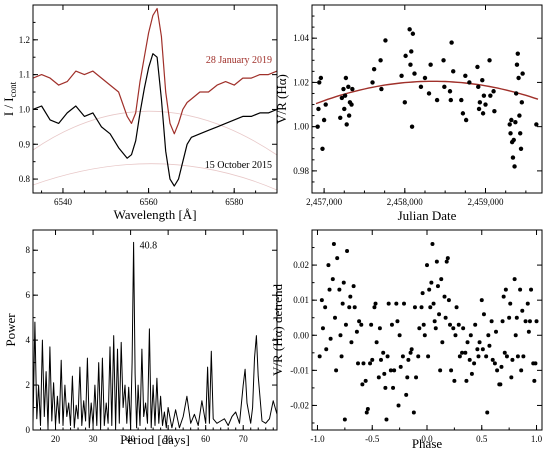 The image size is (550, 453). Describe the element at coordinates (482, 439) in the screenshot. I see `x-tick-label: 0.5` at that location.